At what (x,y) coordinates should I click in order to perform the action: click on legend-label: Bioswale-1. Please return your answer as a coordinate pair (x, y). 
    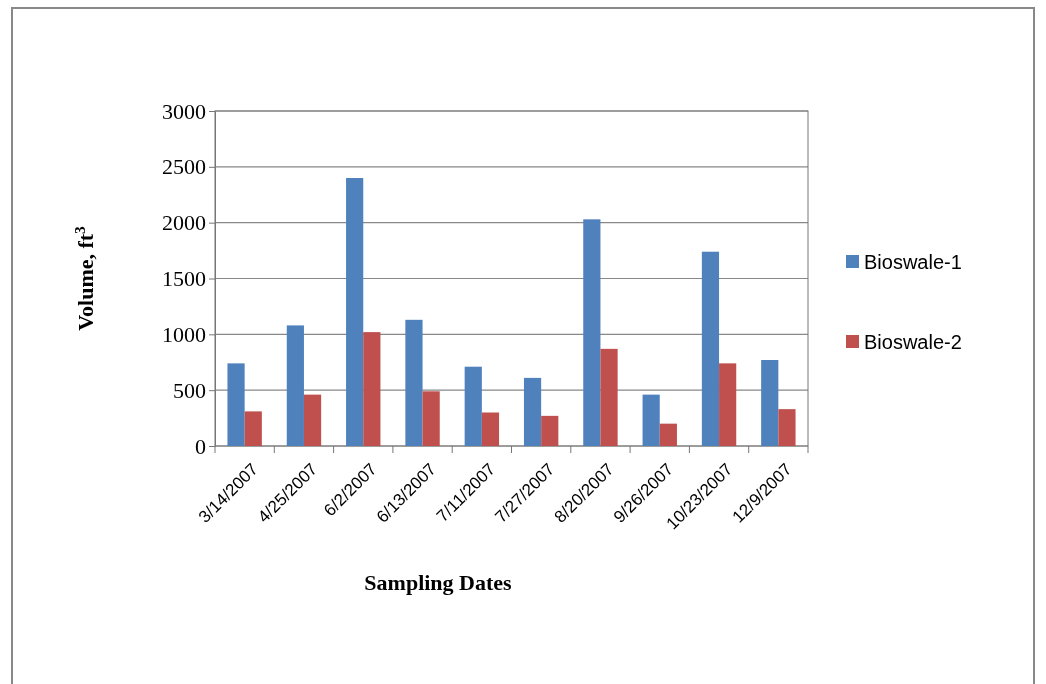
    Looking at the image, I should click on (913, 262).